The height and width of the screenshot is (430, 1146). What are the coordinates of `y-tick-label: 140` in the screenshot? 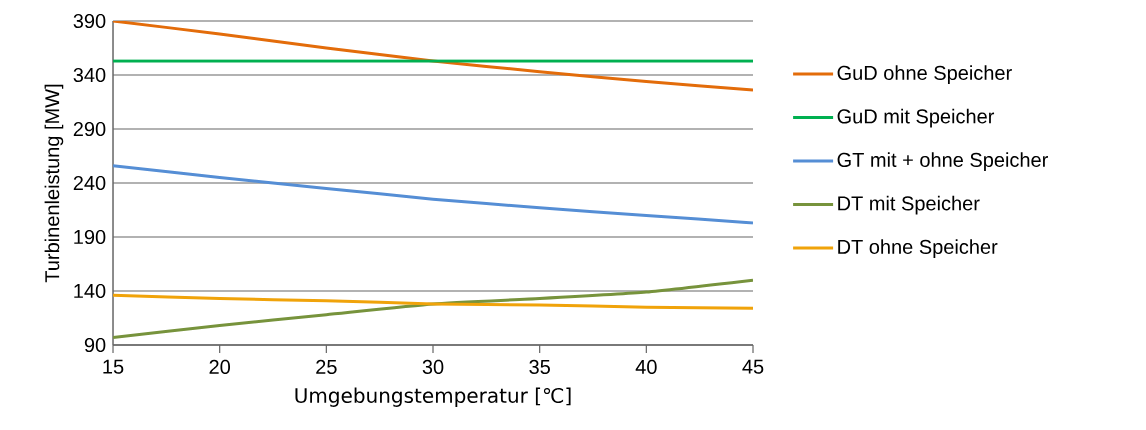 It's located at (90, 291).